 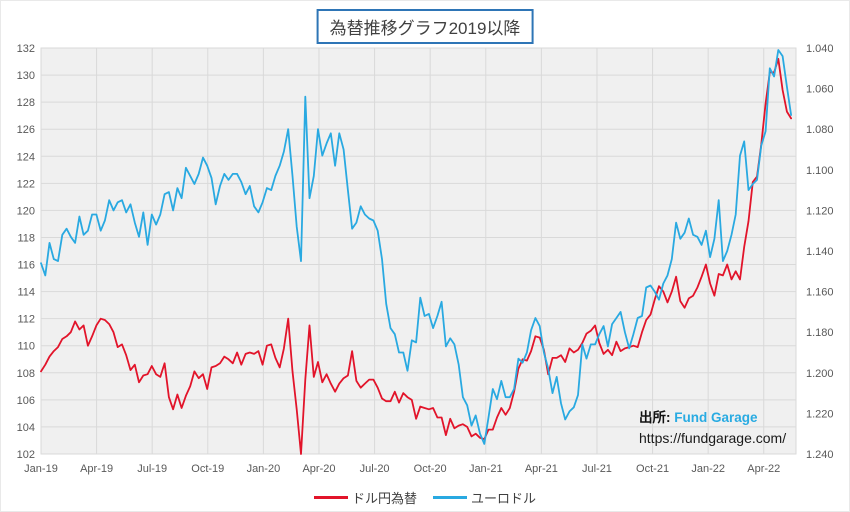 I want to click on x-tick-label: Apr-22, so click(x=763, y=469).